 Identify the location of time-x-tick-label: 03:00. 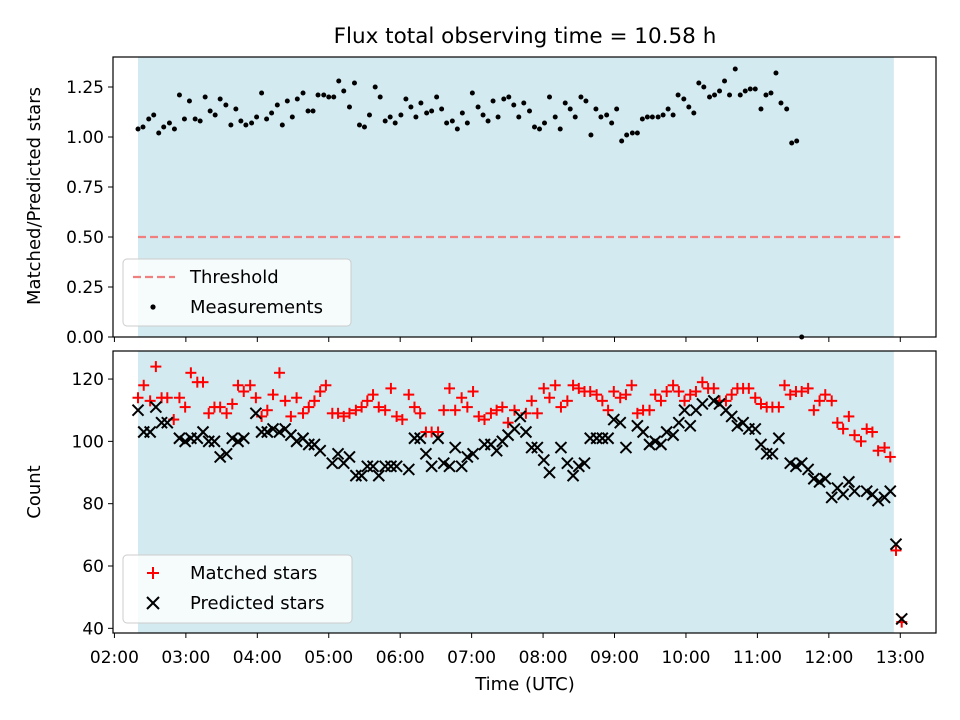
(185, 658).